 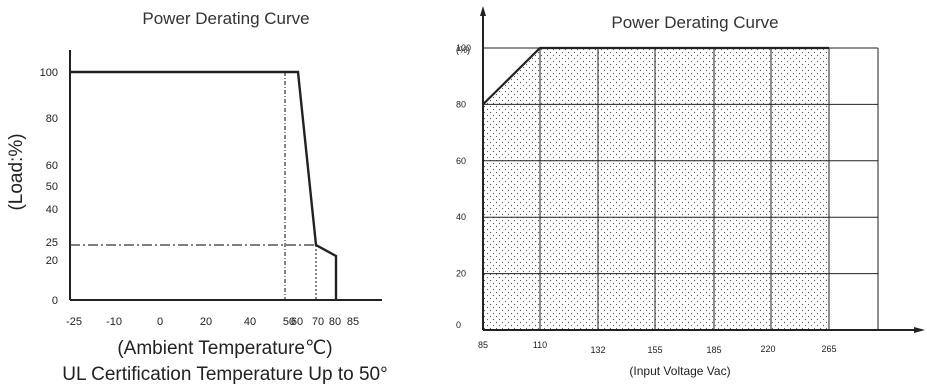 What do you see at coordinates (713, 350) in the screenshot?
I see `right-x-tick-label: 185` at bounding box center [713, 350].